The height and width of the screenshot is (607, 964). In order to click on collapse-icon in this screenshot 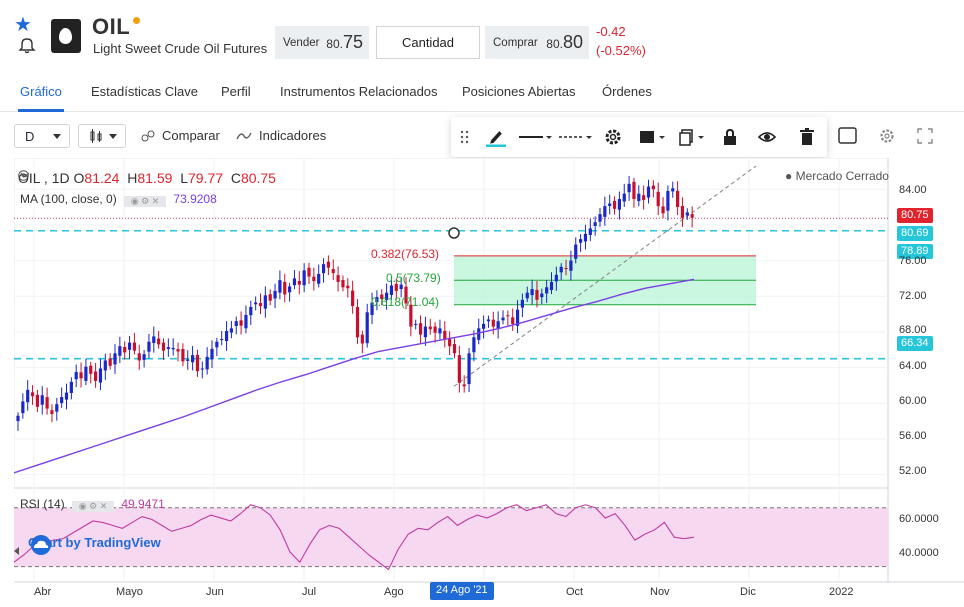, I will do `click(23, 175)`.